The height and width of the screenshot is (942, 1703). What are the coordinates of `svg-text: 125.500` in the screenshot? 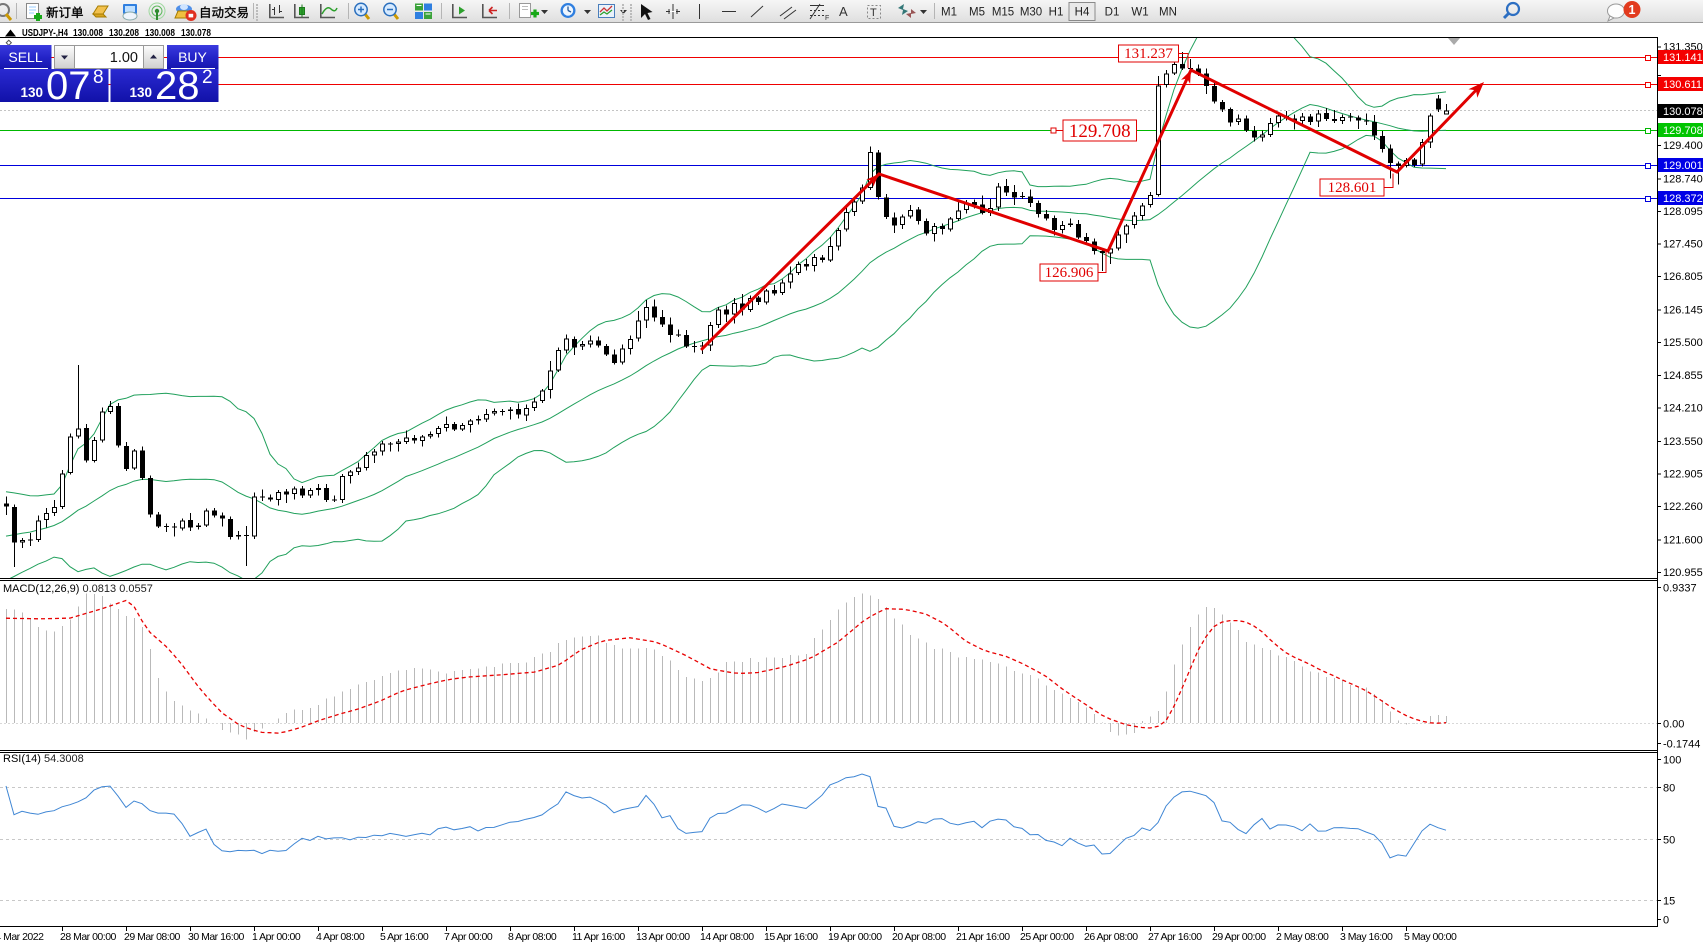 It's located at (1683, 343).